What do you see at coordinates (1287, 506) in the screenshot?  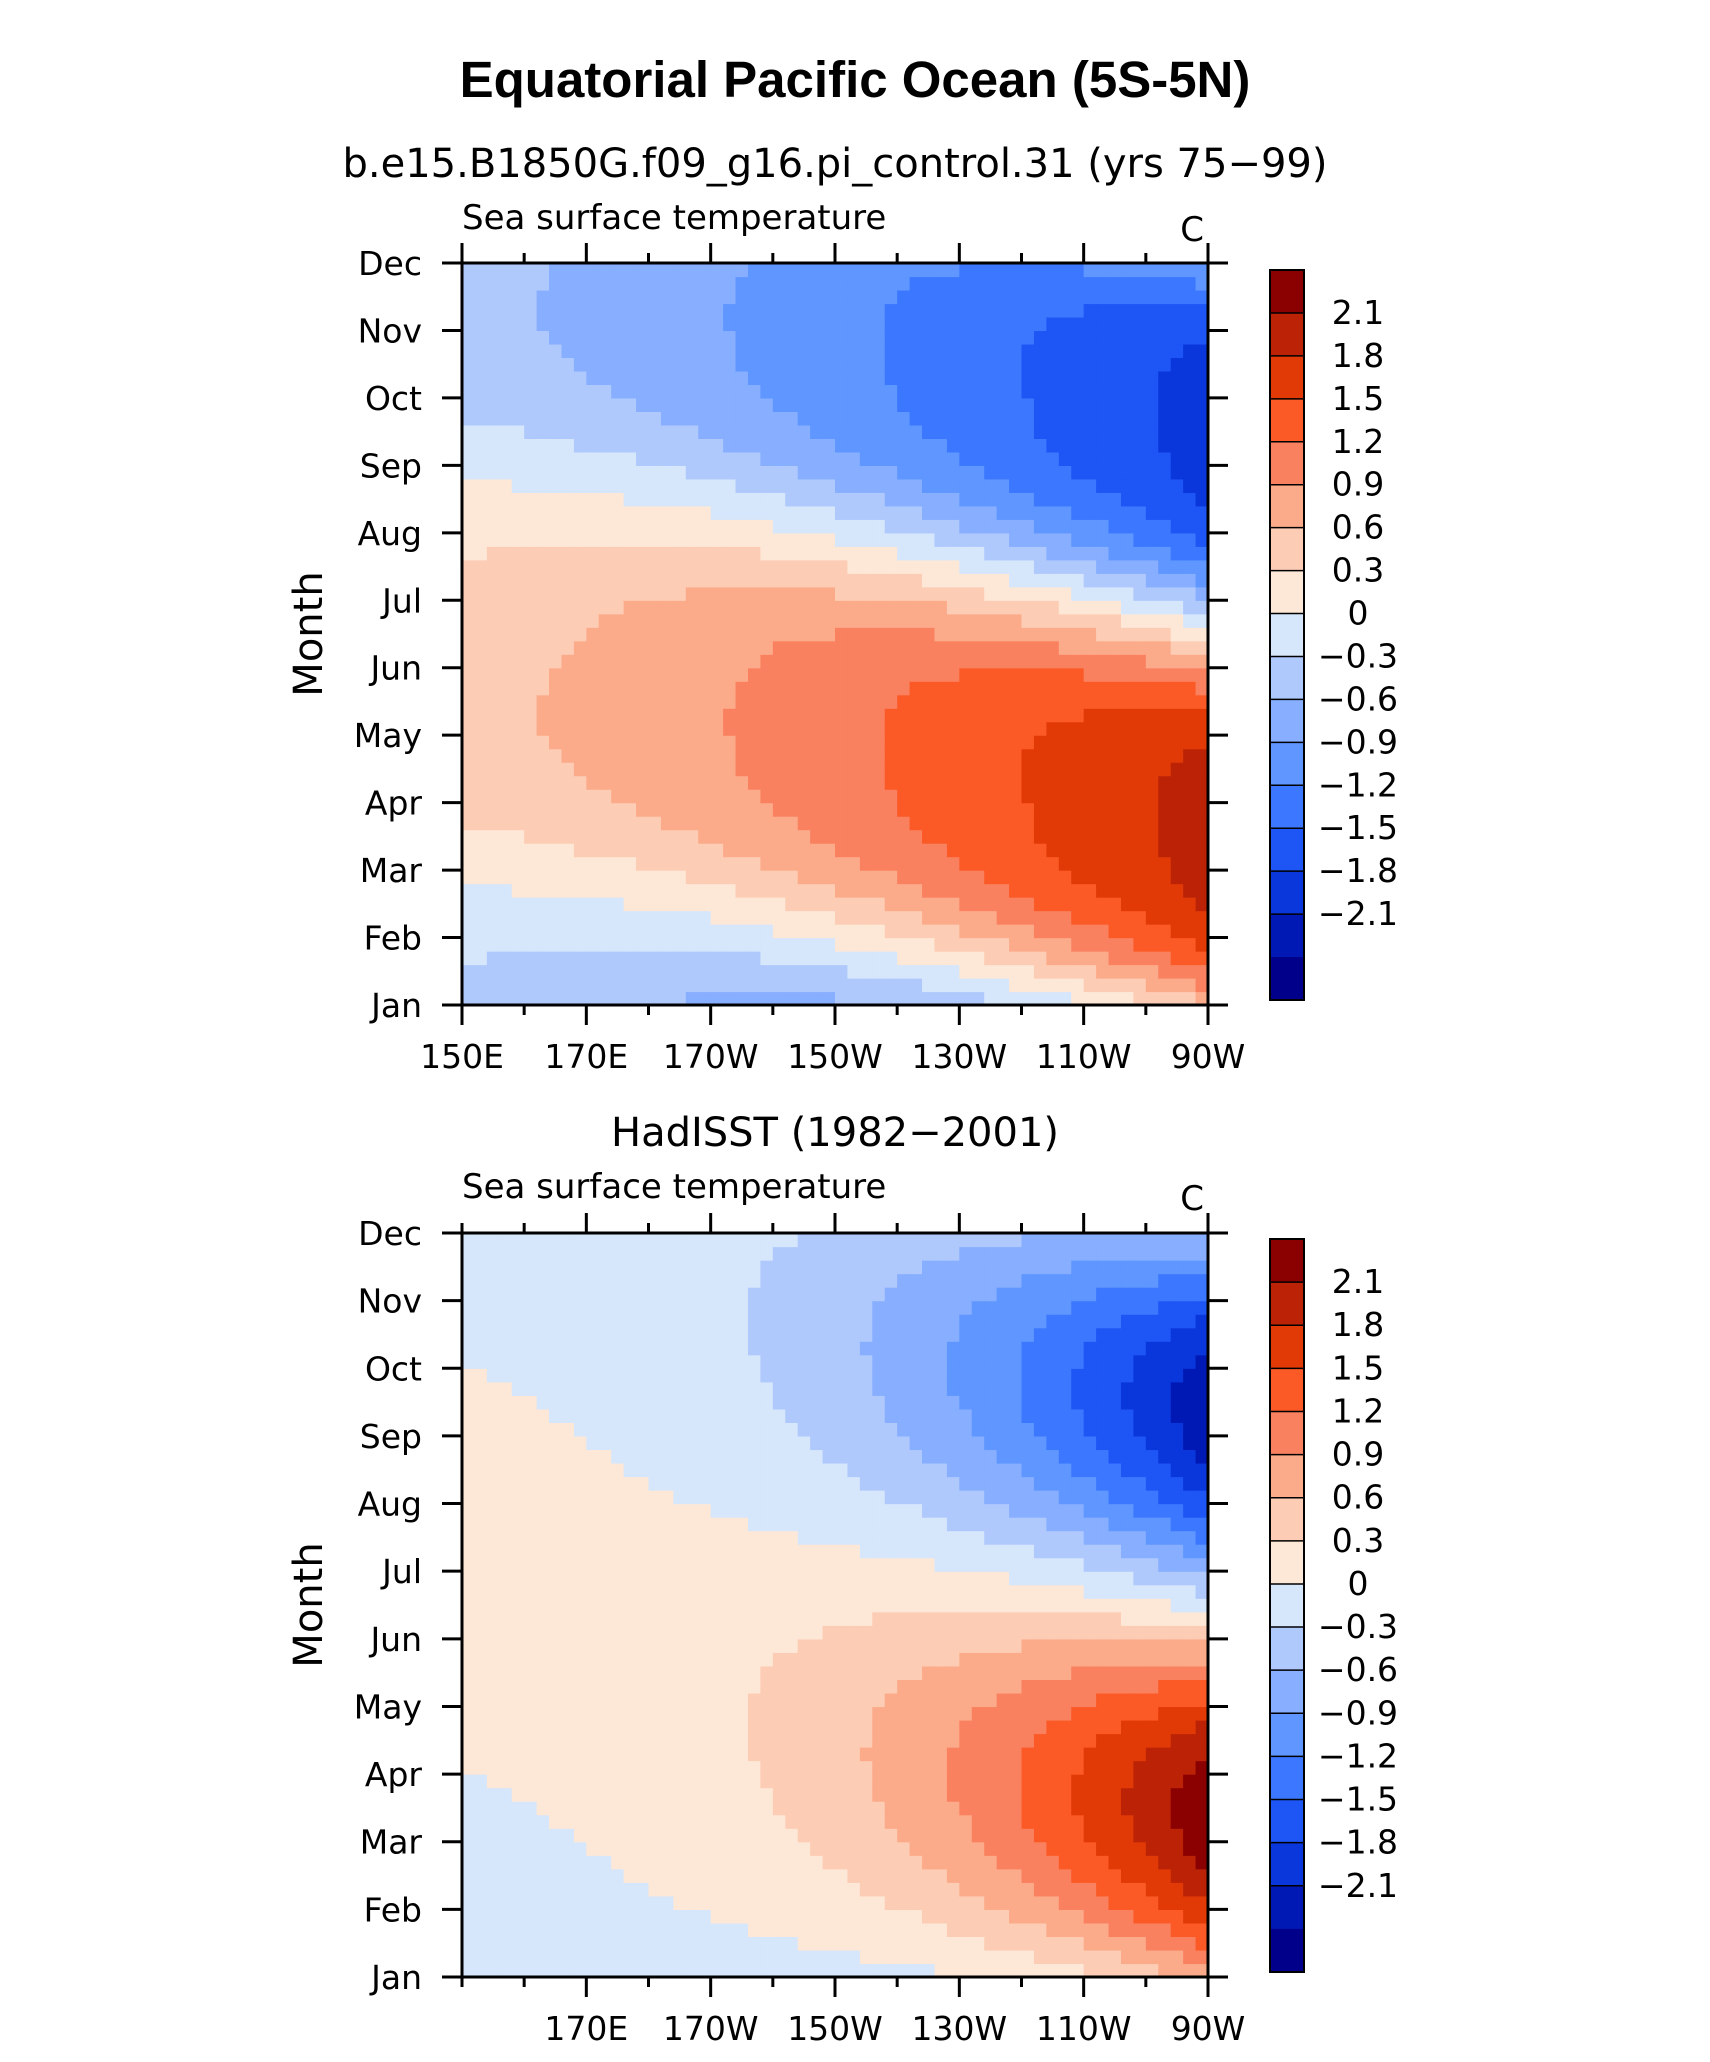 I see `colorbar-bin` at bounding box center [1287, 506].